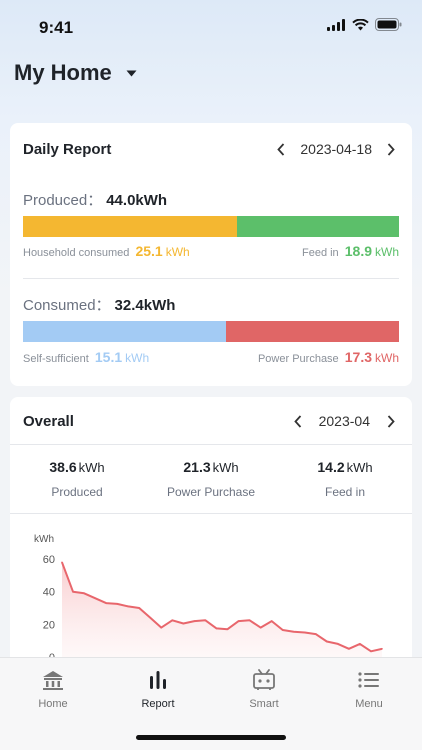 The width and height of the screenshot is (422, 750). Describe the element at coordinates (67, 149) in the screenshot. I see `daily-report-title: Daily Report` at that location.